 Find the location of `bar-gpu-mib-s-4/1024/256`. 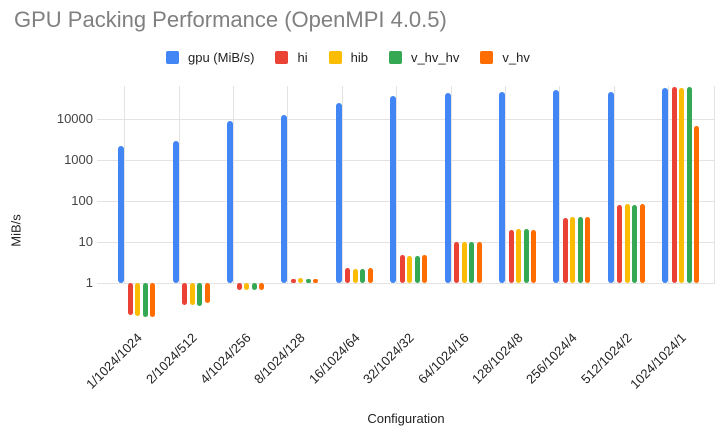

bar-gpu-mib-s-4/1024/256 is located at coordinates (230, 202).